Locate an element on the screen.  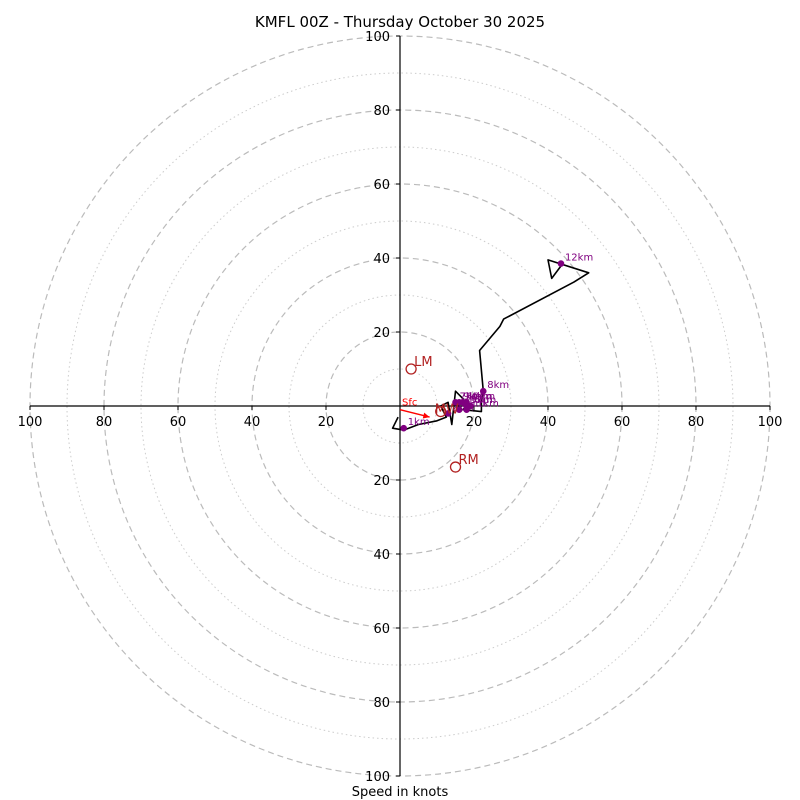
height-marker-label-2km: 2km is located at coordinates (463, 407).